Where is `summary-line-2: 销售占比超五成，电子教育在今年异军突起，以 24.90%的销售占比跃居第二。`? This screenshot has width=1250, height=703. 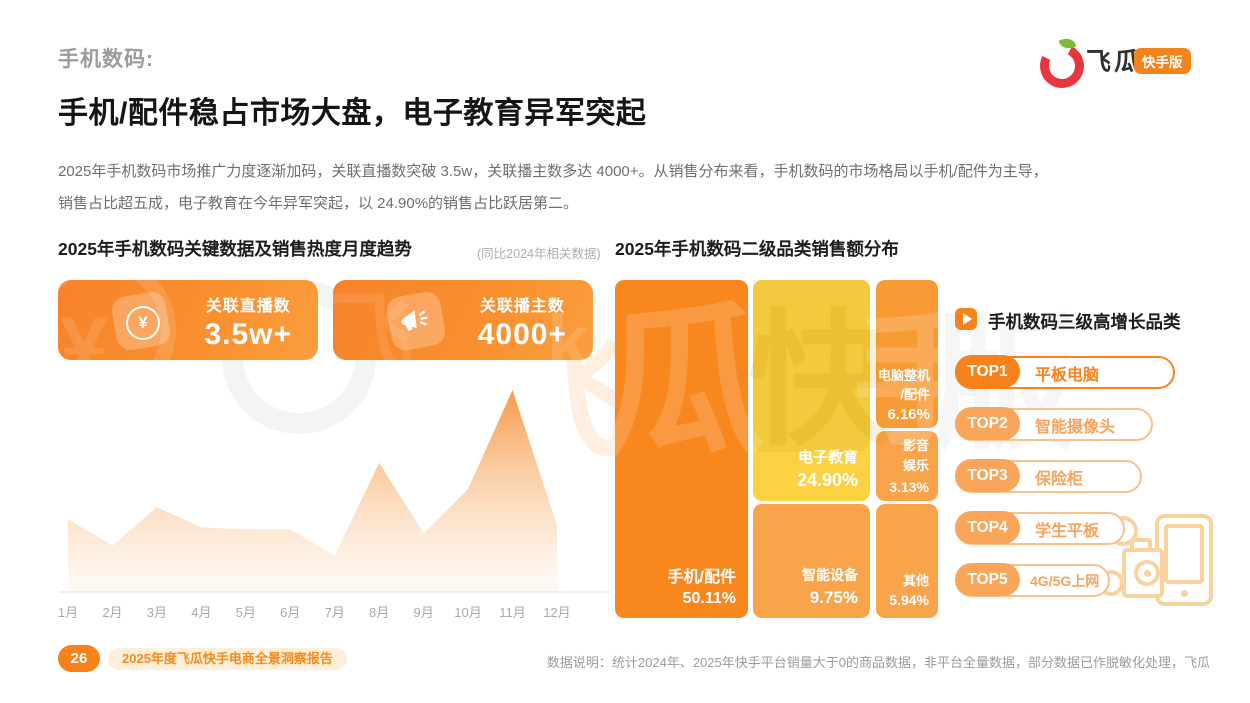 summary-line-2: 销售占比超五成，电子教育在今年异军突起，以 24.90%的销售占比跃居第二。 is located at coordinates (318, 203).